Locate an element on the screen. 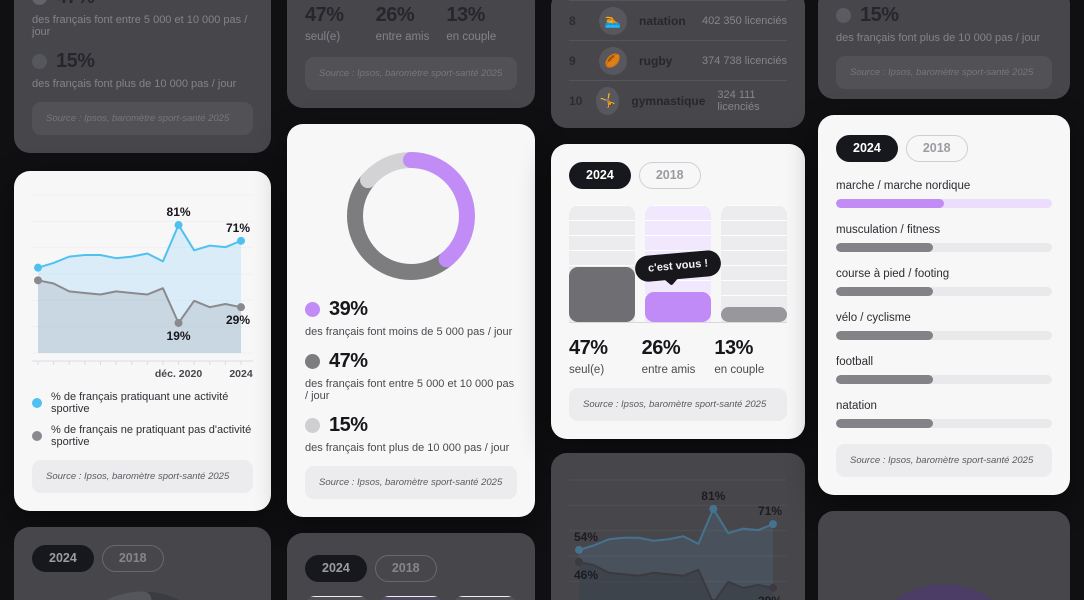  trio-stat: 47% seul(e) is located at coordinates (605, 356).